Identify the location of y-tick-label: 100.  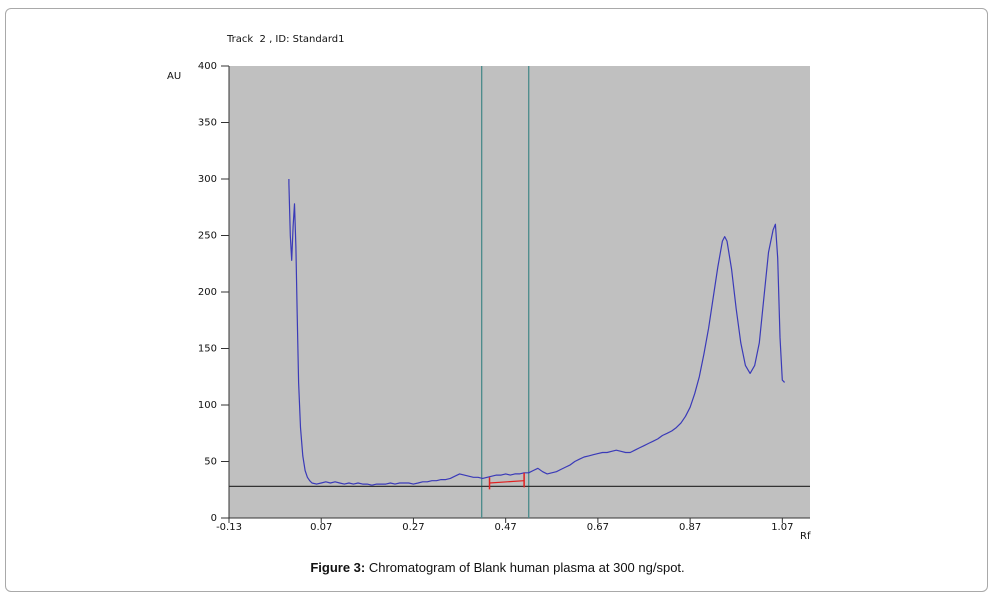
(207, 405).